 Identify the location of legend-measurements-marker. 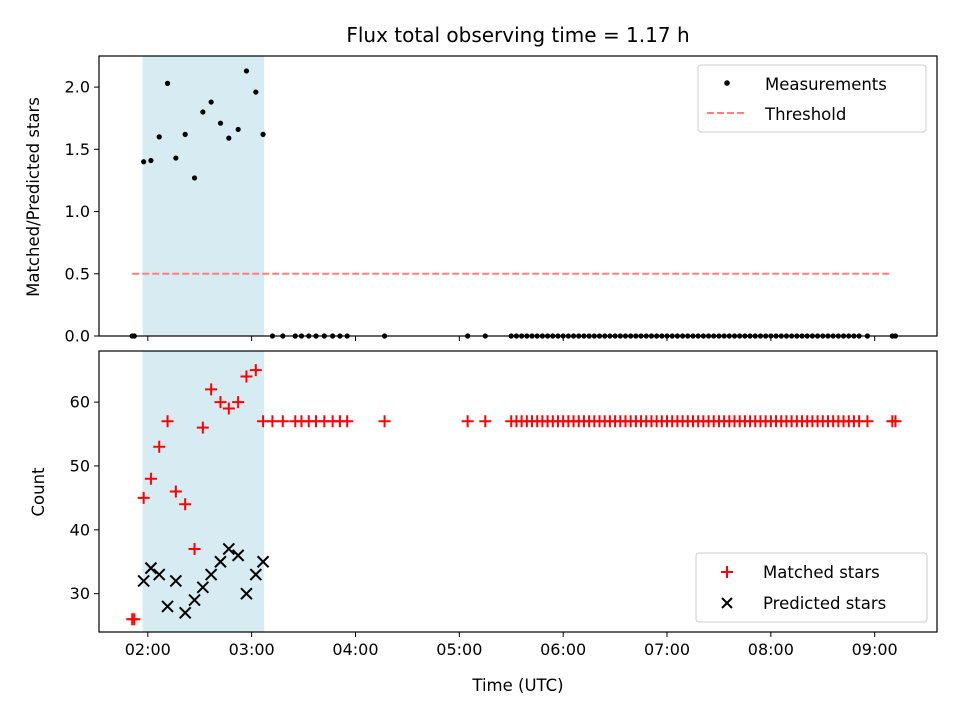
(727, 83).